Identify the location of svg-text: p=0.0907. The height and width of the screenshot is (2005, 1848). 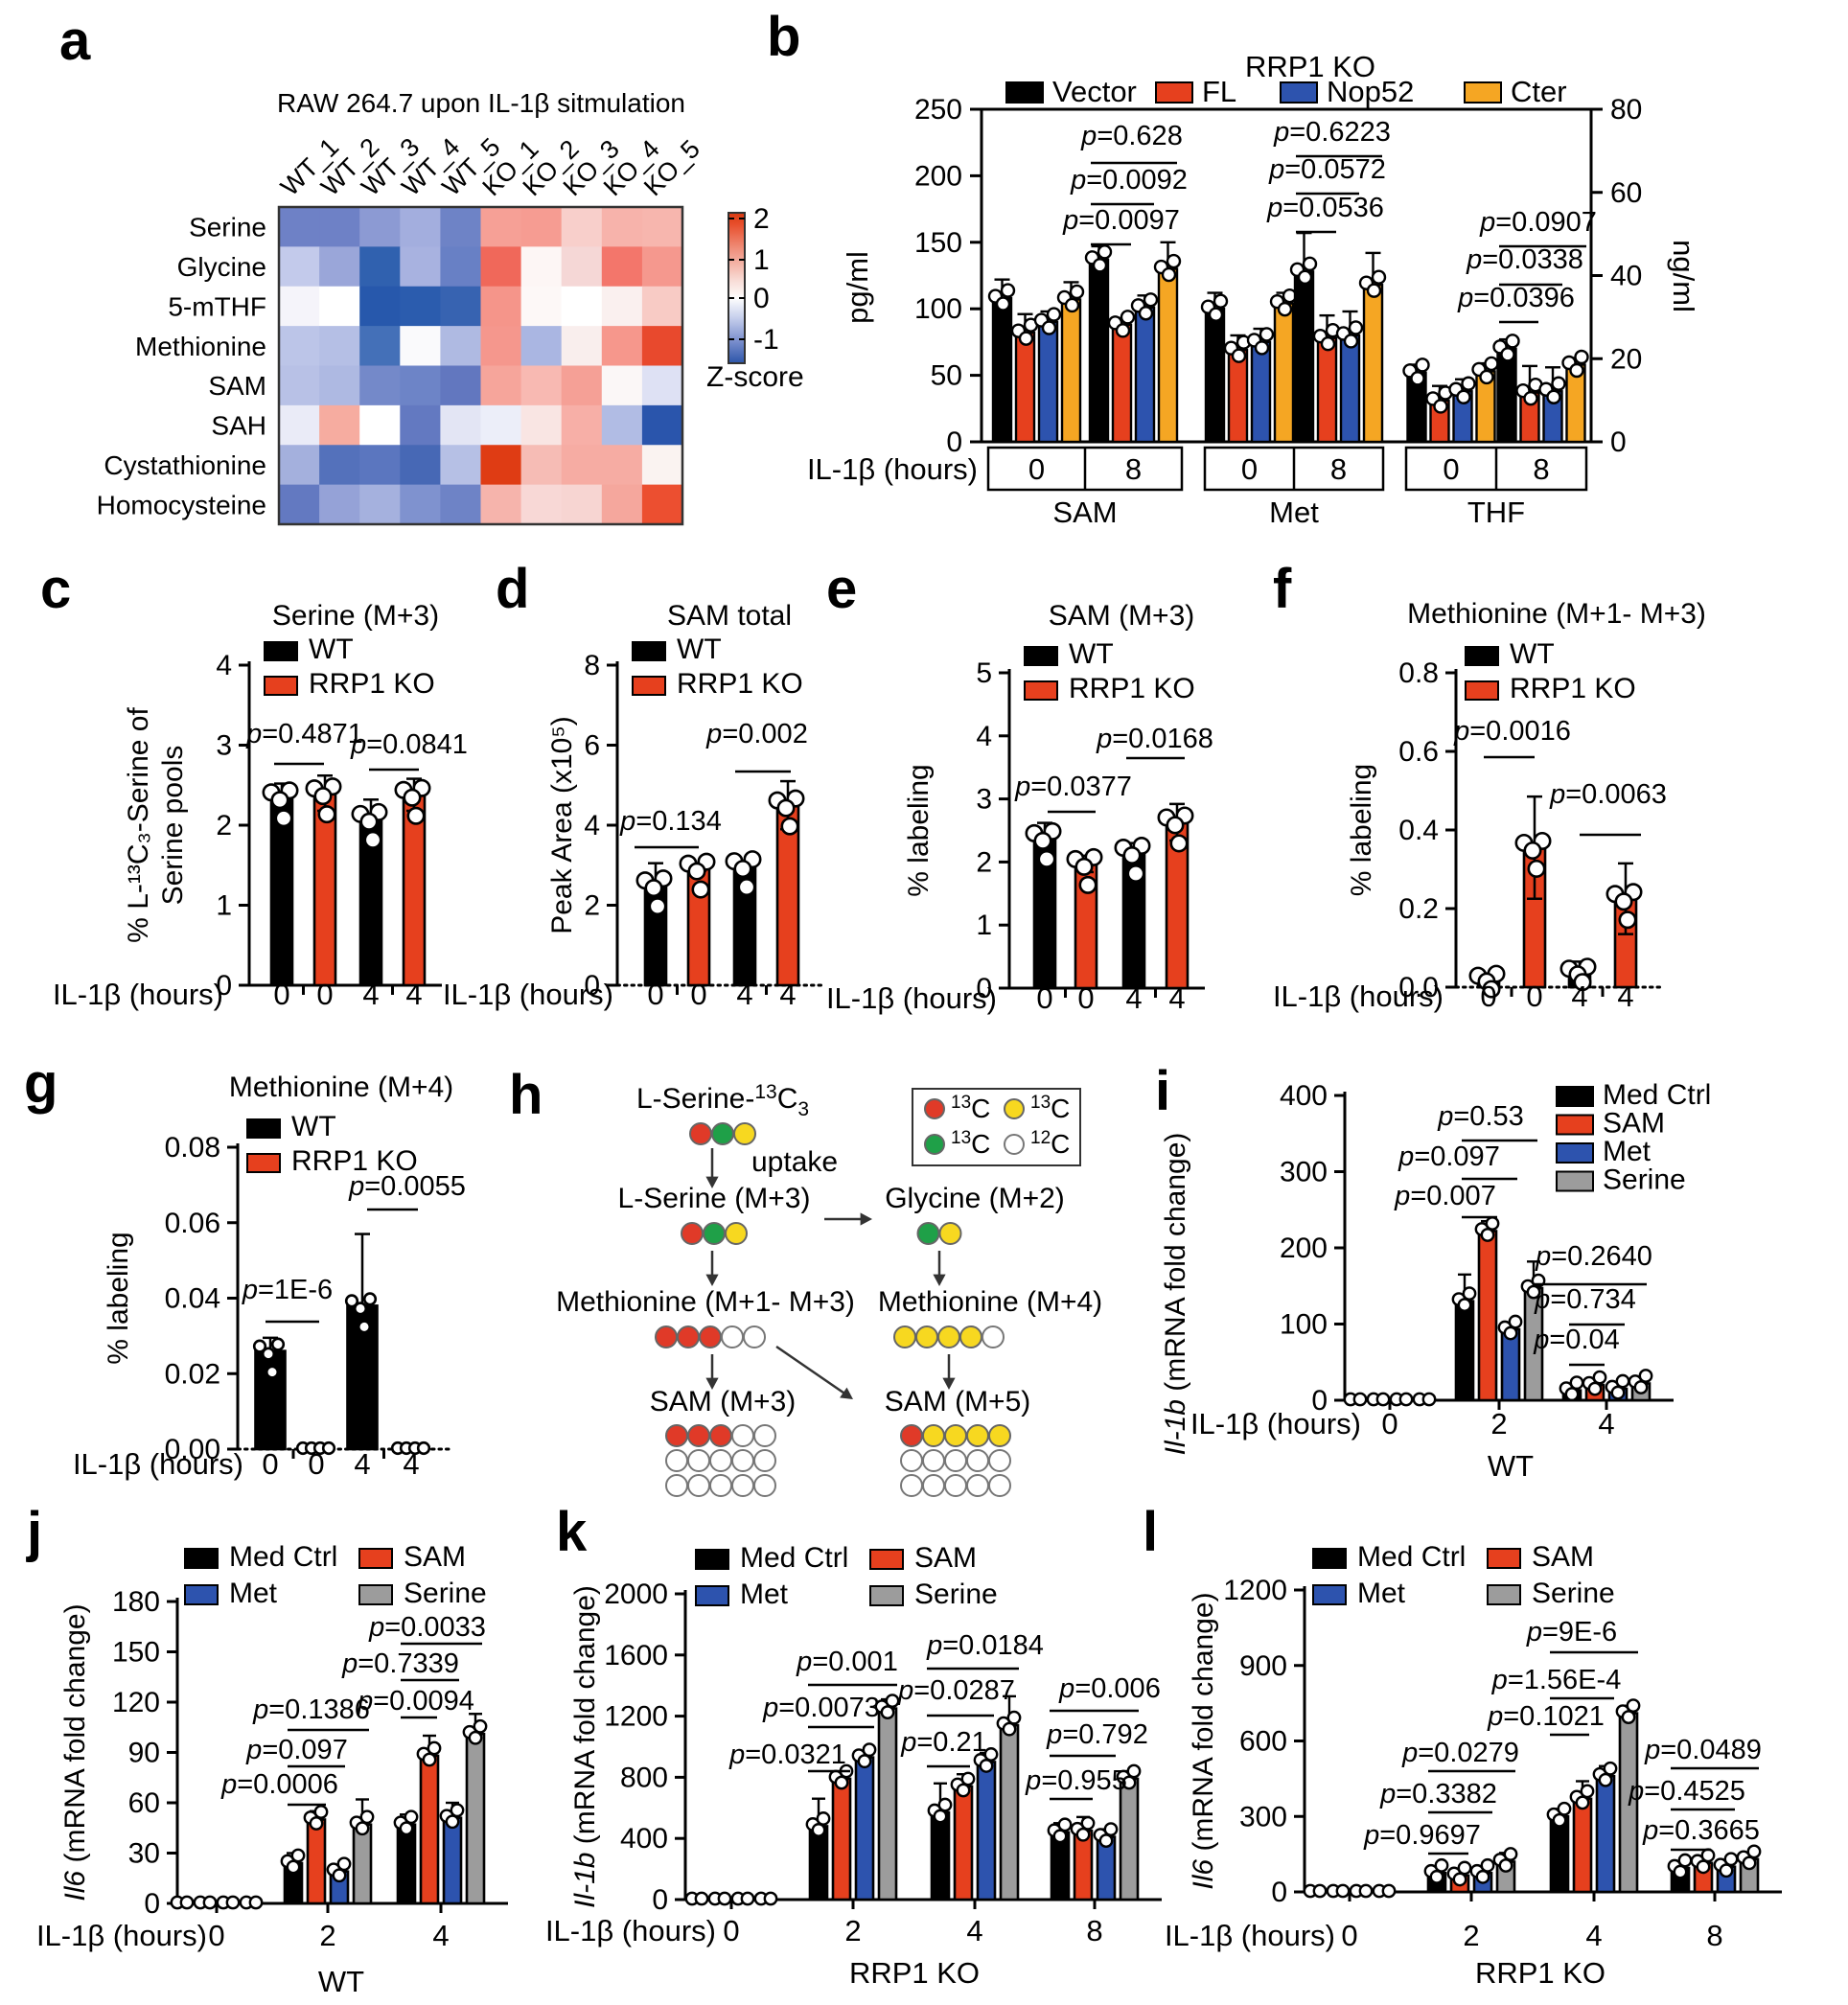
(1538, 223).